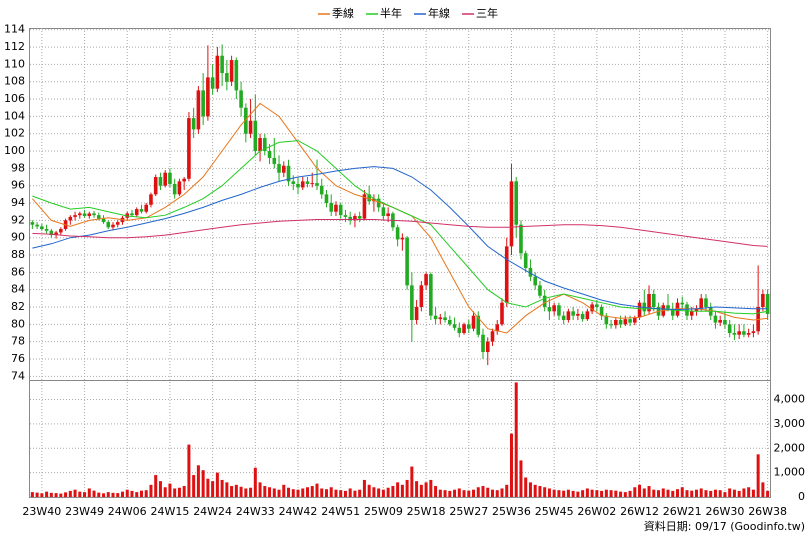 This screenshot has height=540, width=808. I want to click on y-tick-label: 112, so click(14, 46).